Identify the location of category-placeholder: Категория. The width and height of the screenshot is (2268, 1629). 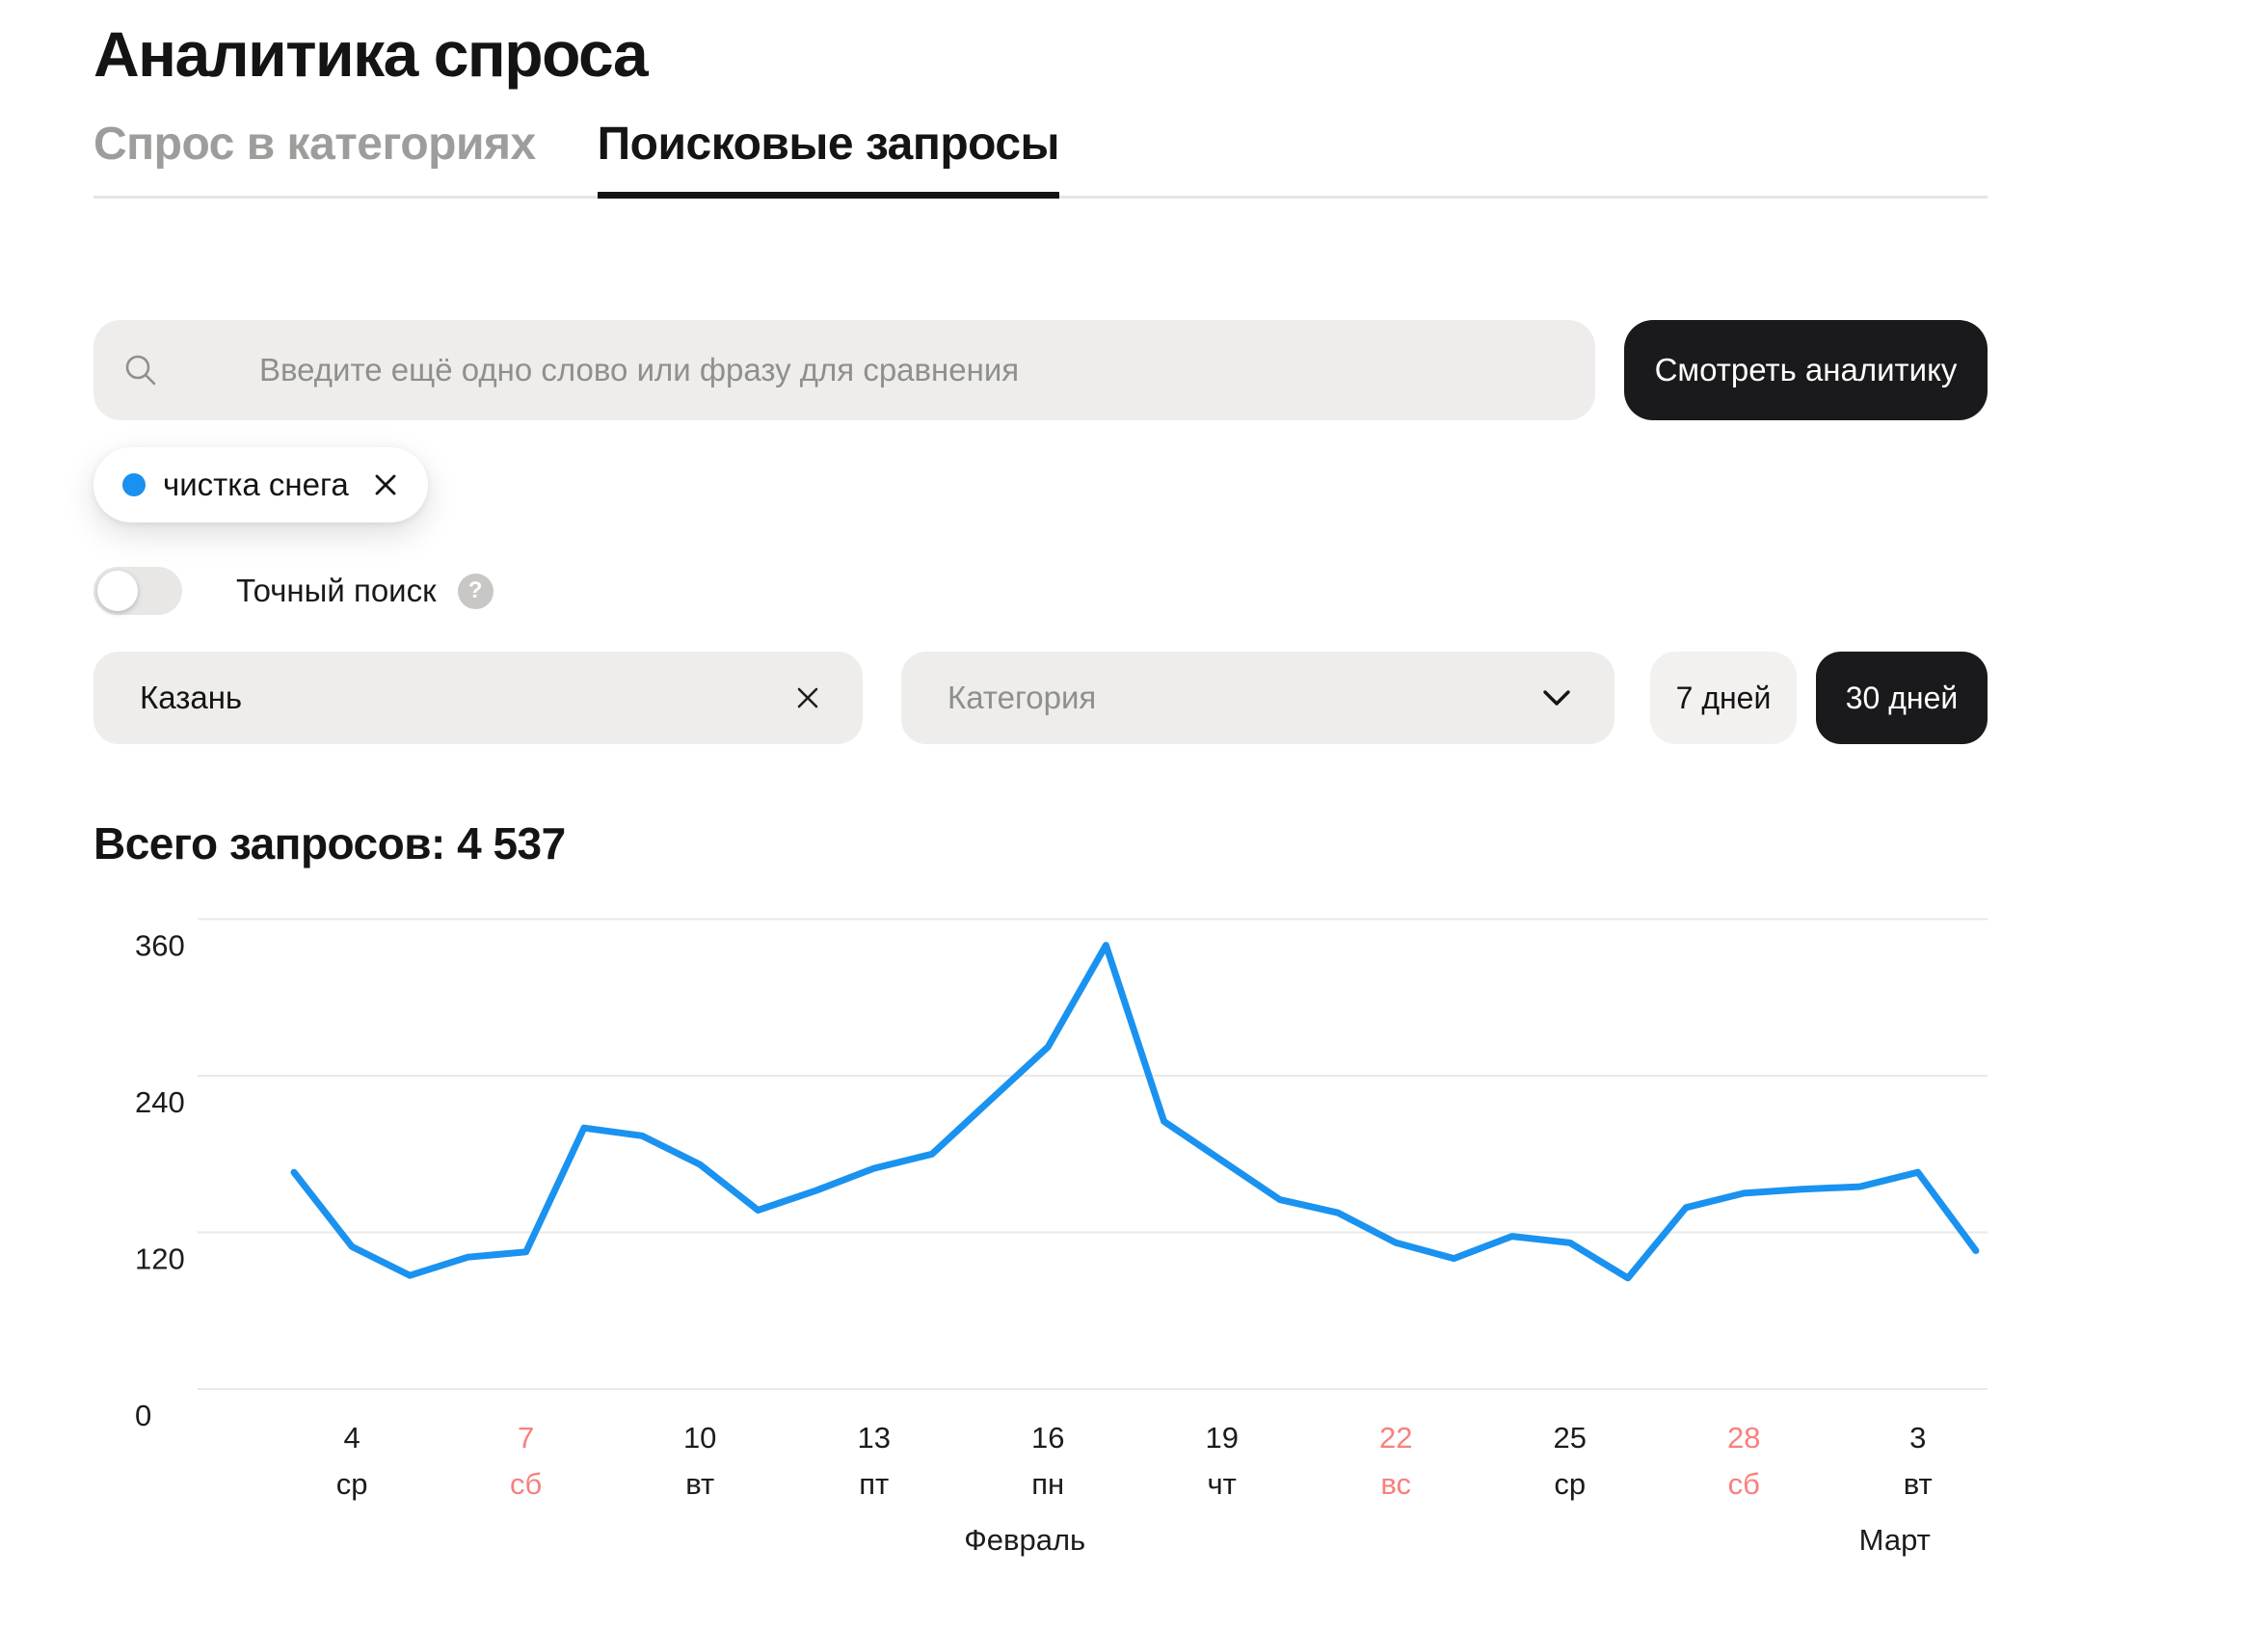
(1022, 697).